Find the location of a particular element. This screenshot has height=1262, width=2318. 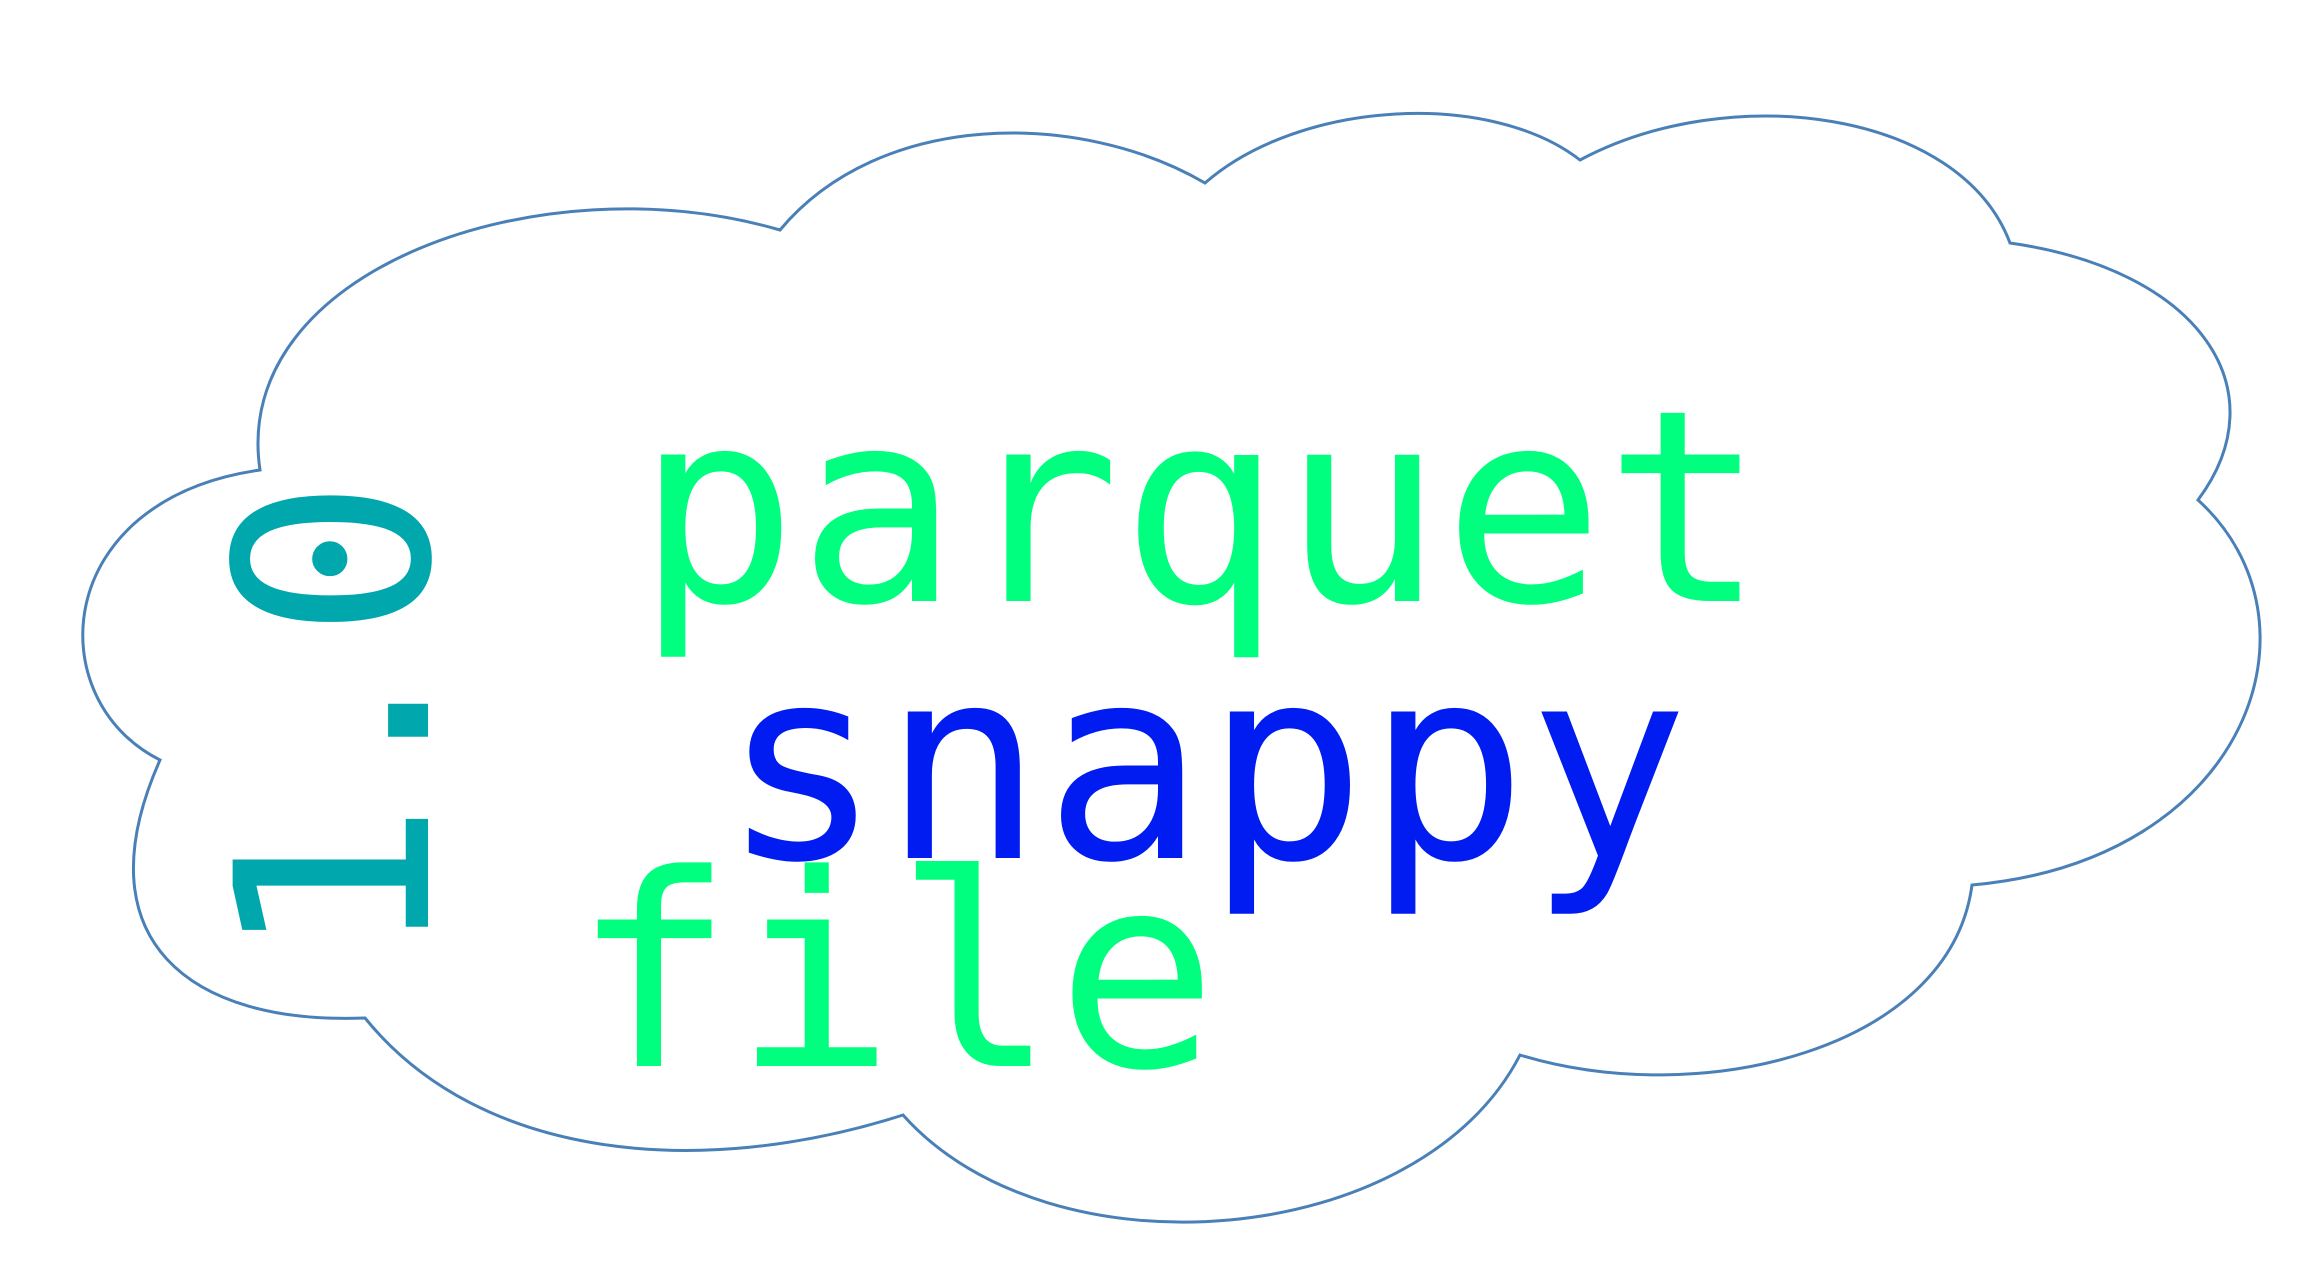

word-parquet: parquet is located at coordinates (1200, 509).